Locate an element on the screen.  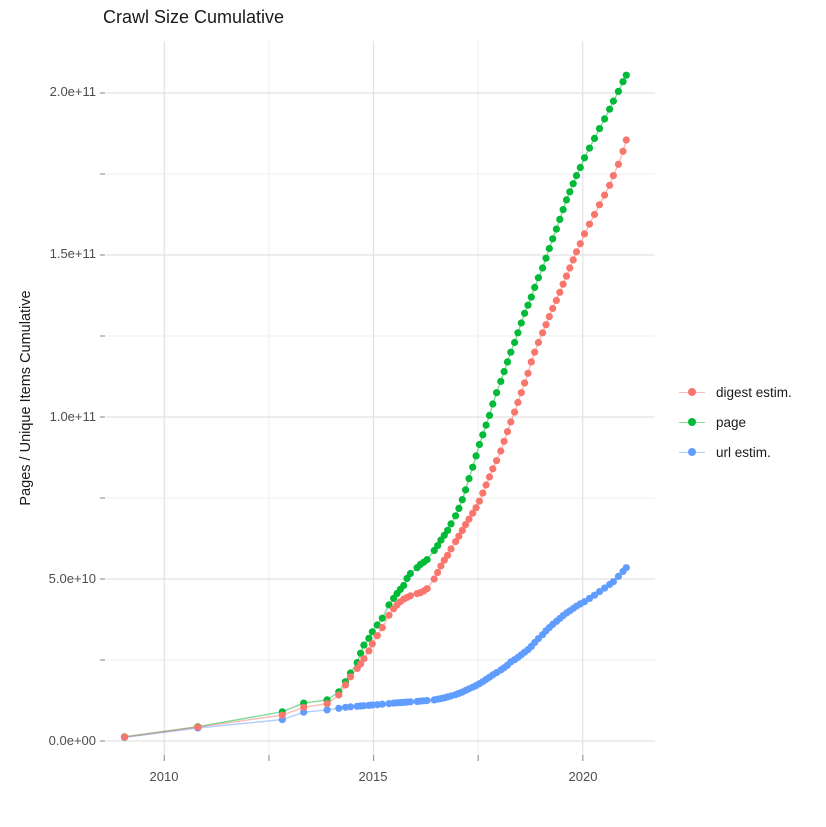
legend-marker-page-icon is located at coordinates (692, 422).